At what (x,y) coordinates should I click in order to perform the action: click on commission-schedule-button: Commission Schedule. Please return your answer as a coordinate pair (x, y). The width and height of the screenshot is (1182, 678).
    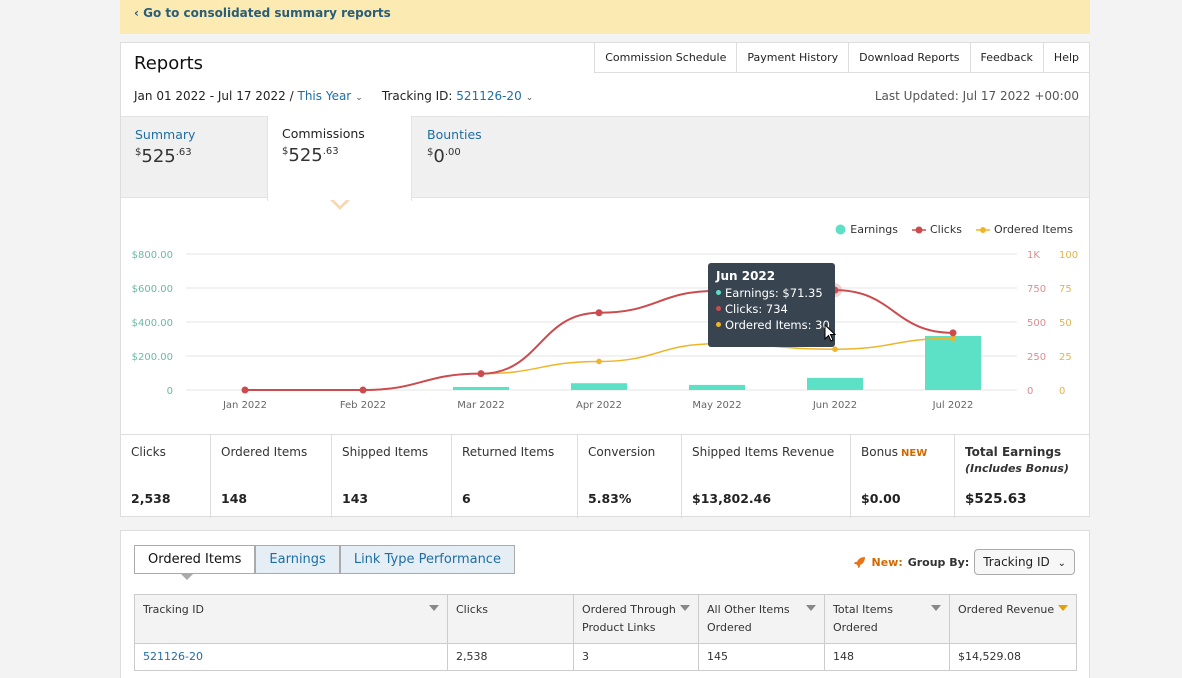
    Looking at the image, I should click on (666, 57).